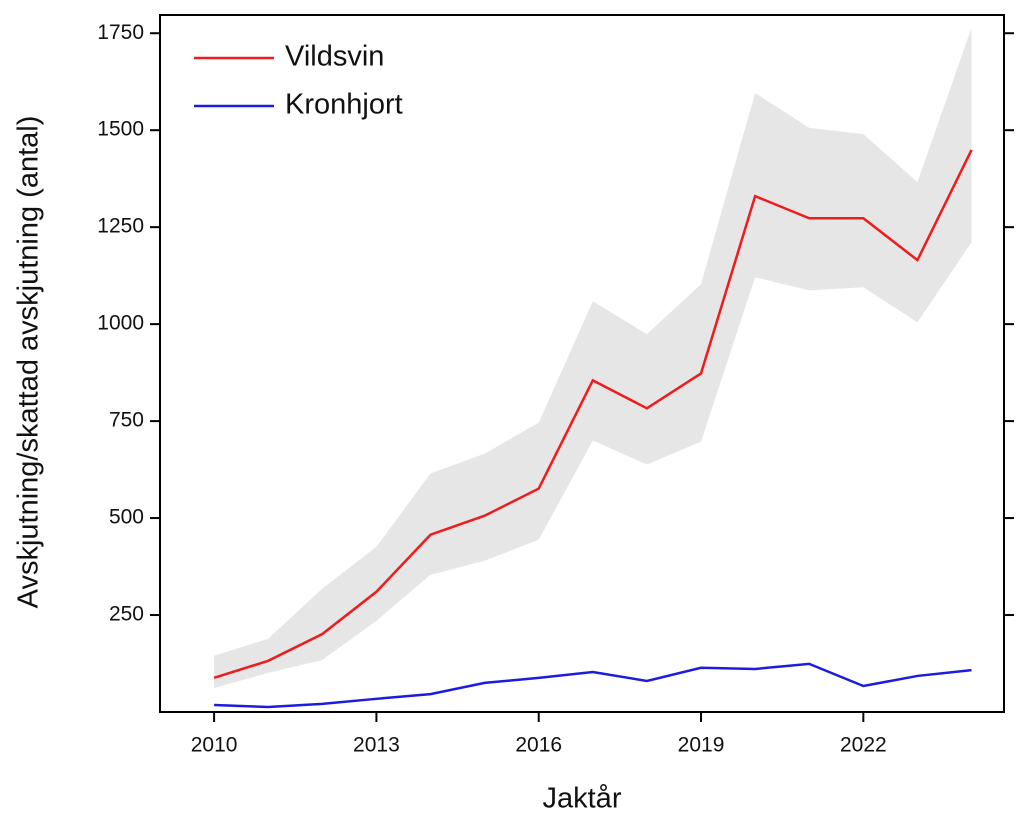 The height and width of the screenshot is (814, 1016). I want to click on y-axis-label: Avskjutning/skattad avskjutning (antal), so click(29, 362).